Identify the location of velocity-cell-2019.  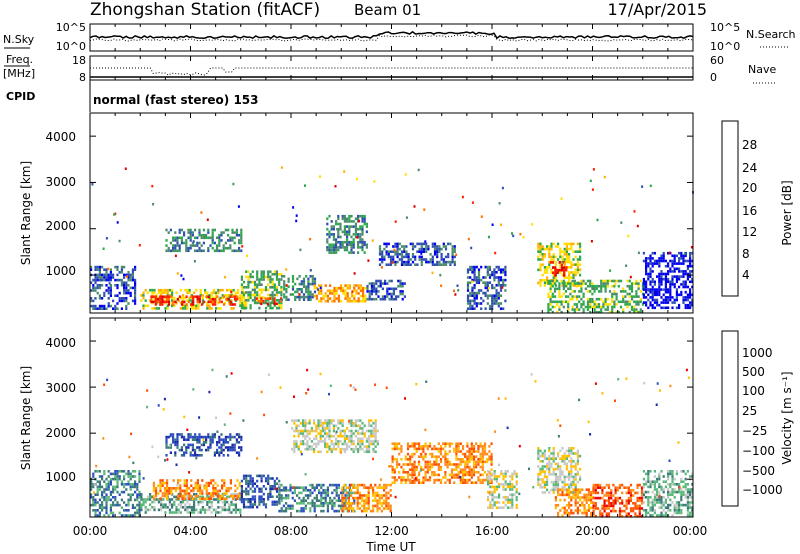
(505, 474).